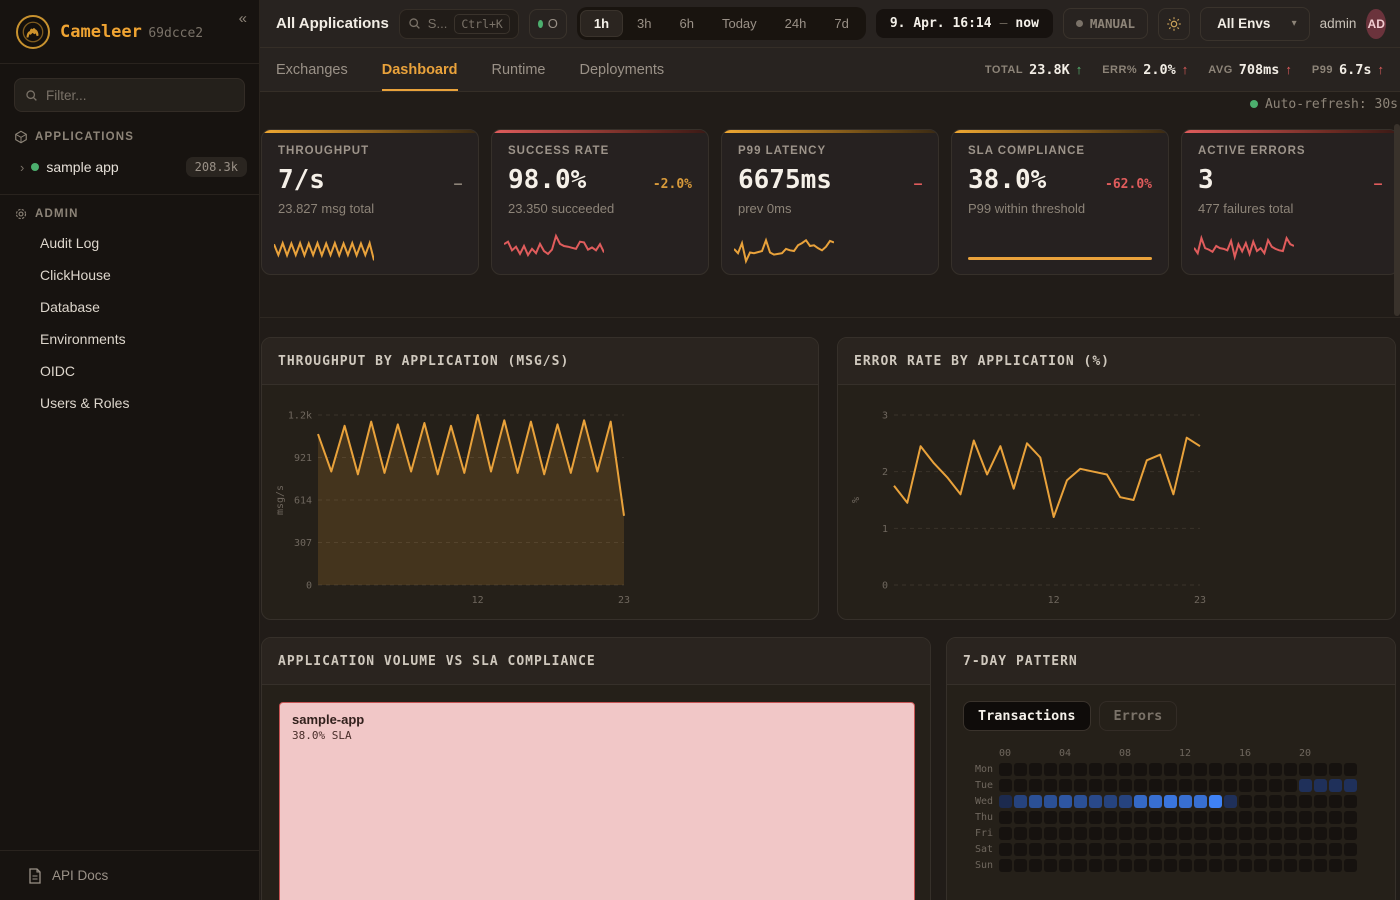 This screenshot has height=900, width=1400. Describe the element at coordinates (1171, 809) in the screenshot. I see `hourly-heatmap: 00 04 08 12 16 20 Mon Tue Wed Thu Fri Sat Sun` at that location.